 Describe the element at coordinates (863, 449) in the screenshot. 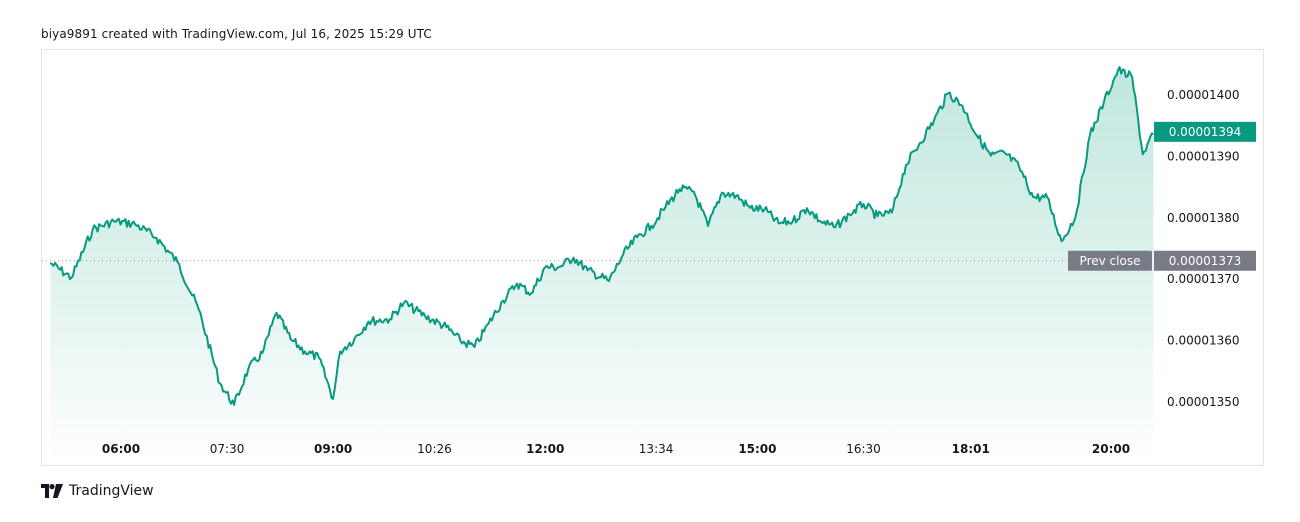

I see `x-tick-label: 16:30` at that location.